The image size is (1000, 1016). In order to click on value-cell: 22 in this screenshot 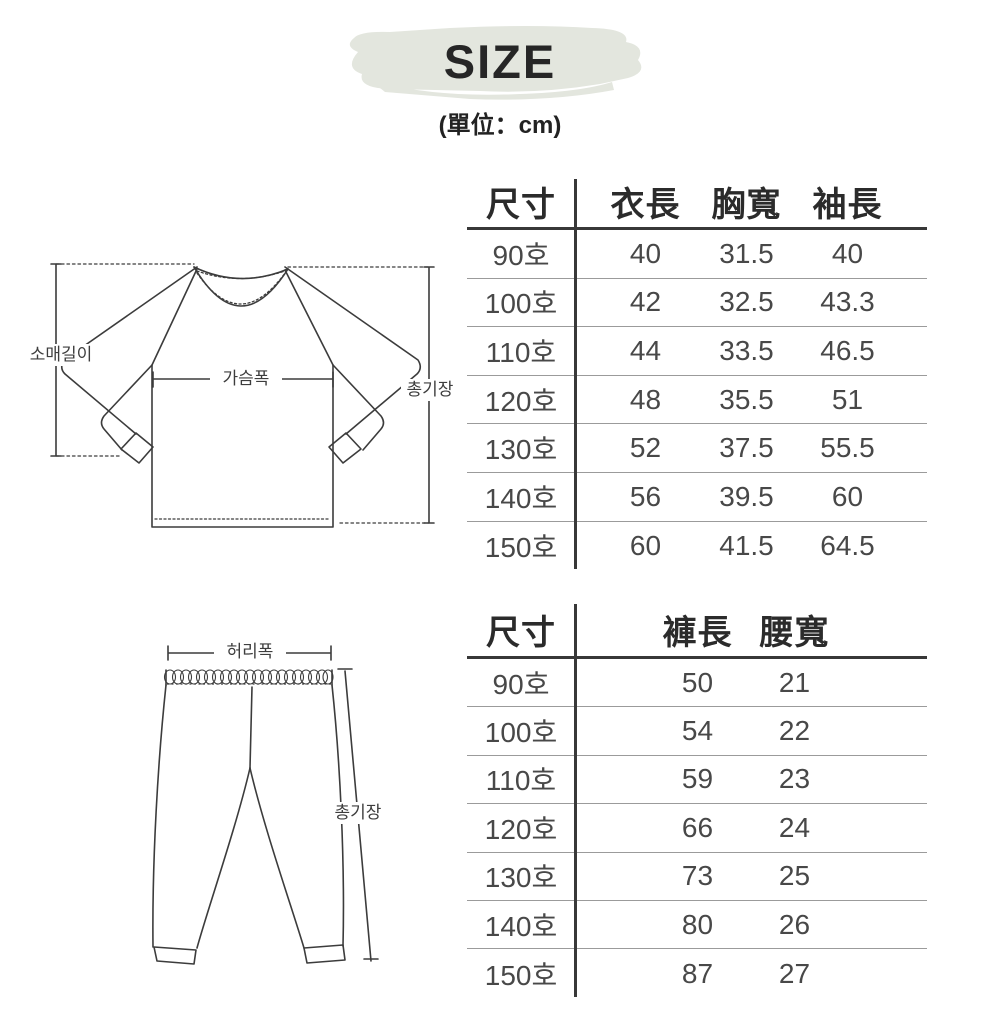, I will do `click(794, 731)`.